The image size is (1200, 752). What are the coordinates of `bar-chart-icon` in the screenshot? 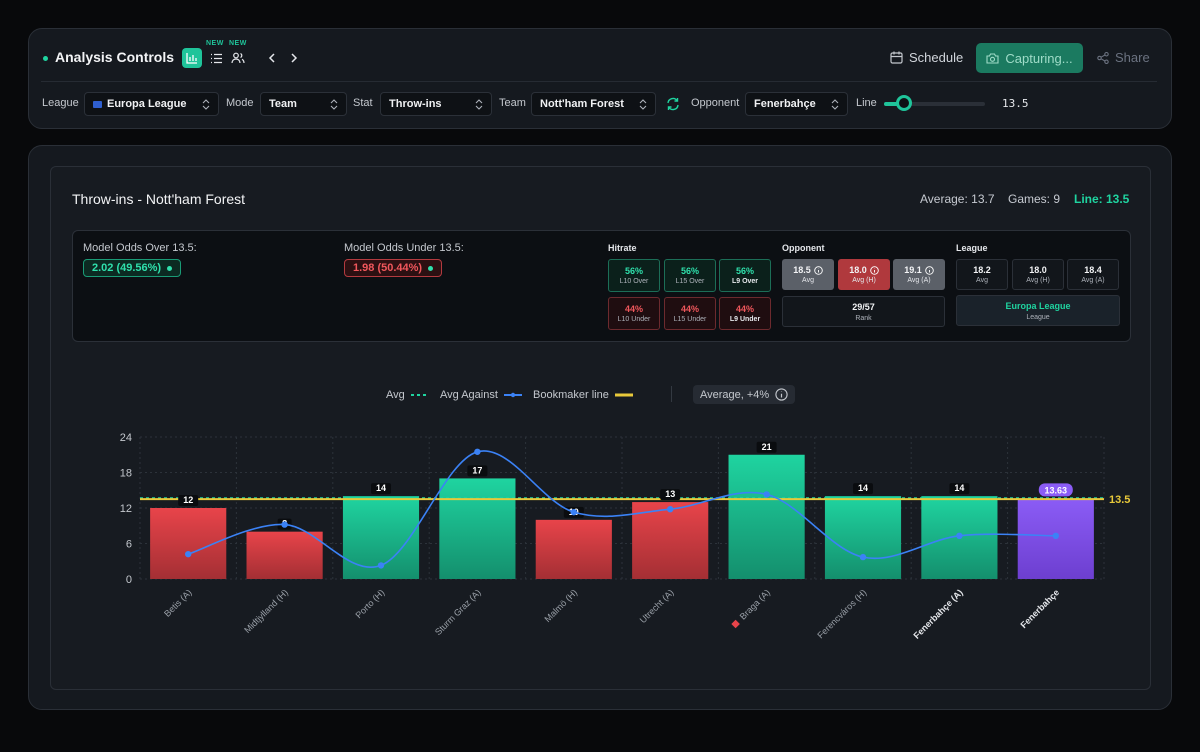 It's located at (191, 58).